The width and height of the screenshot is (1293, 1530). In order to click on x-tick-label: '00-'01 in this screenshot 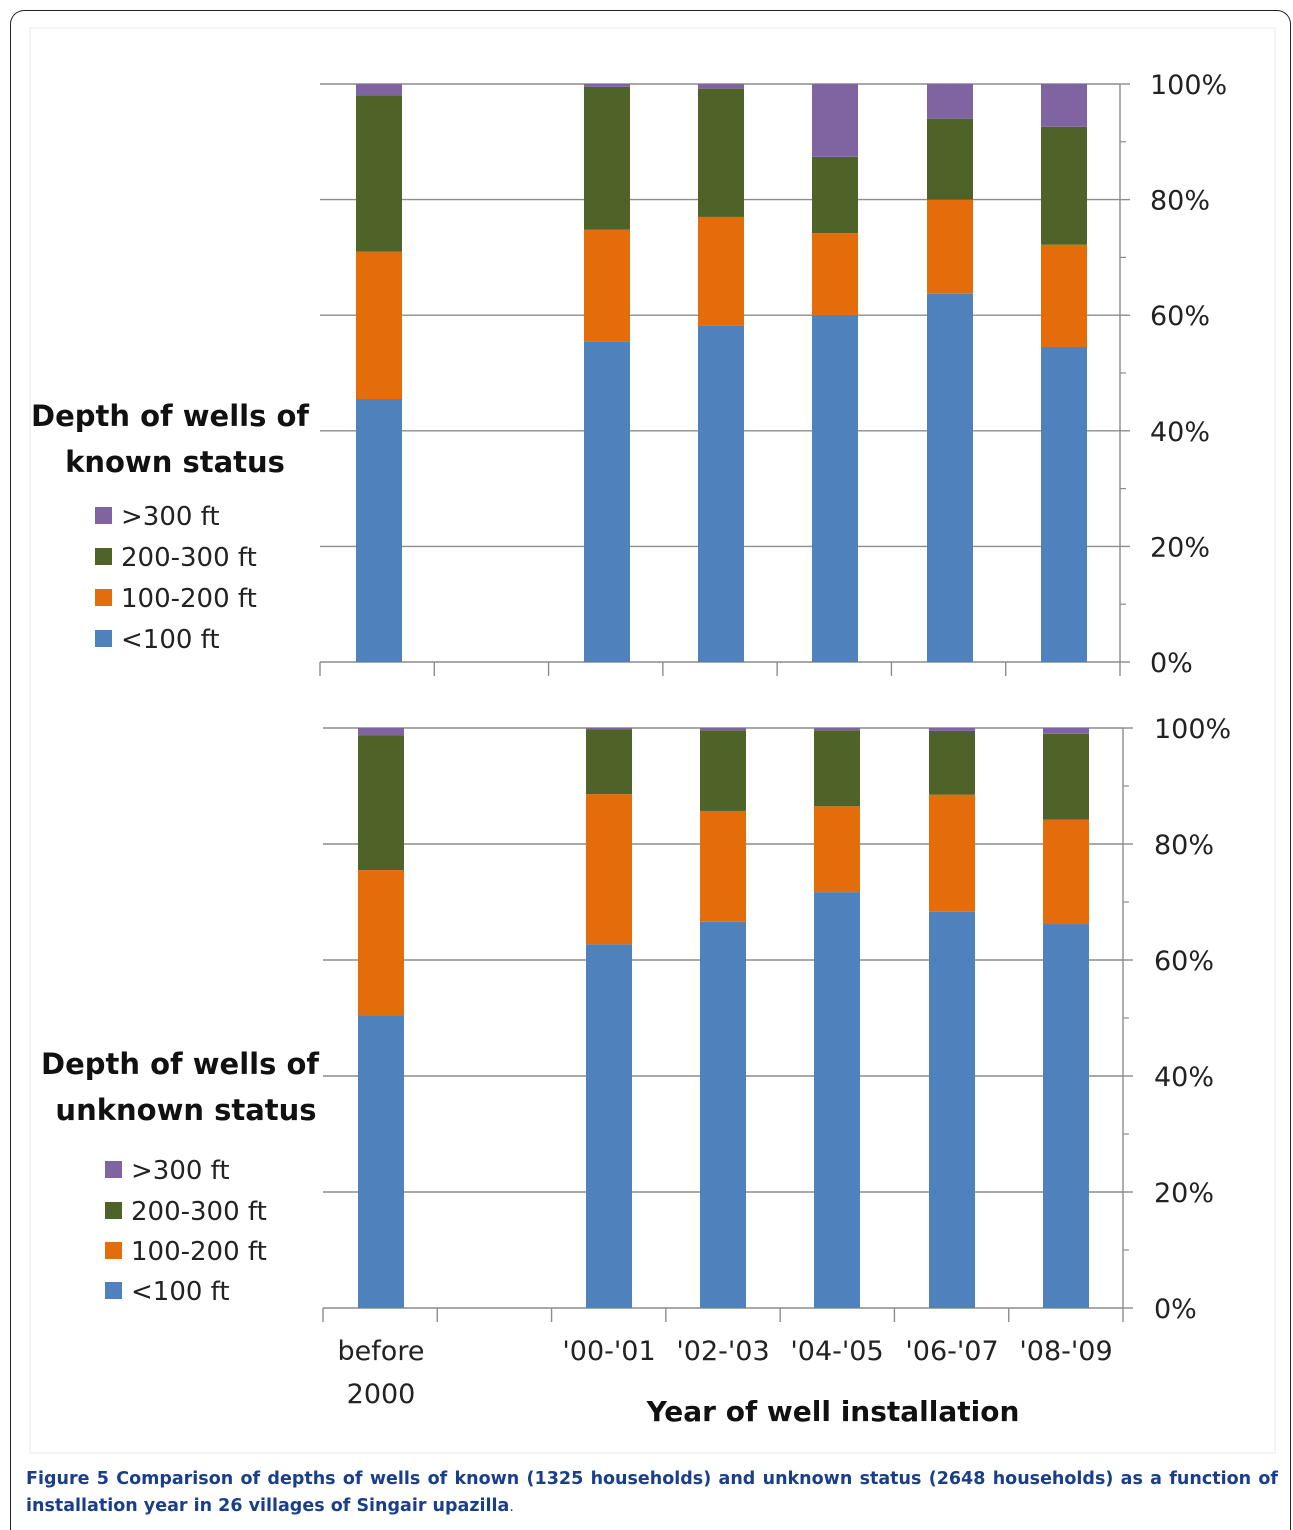, I will do `click(608, 1351)`.